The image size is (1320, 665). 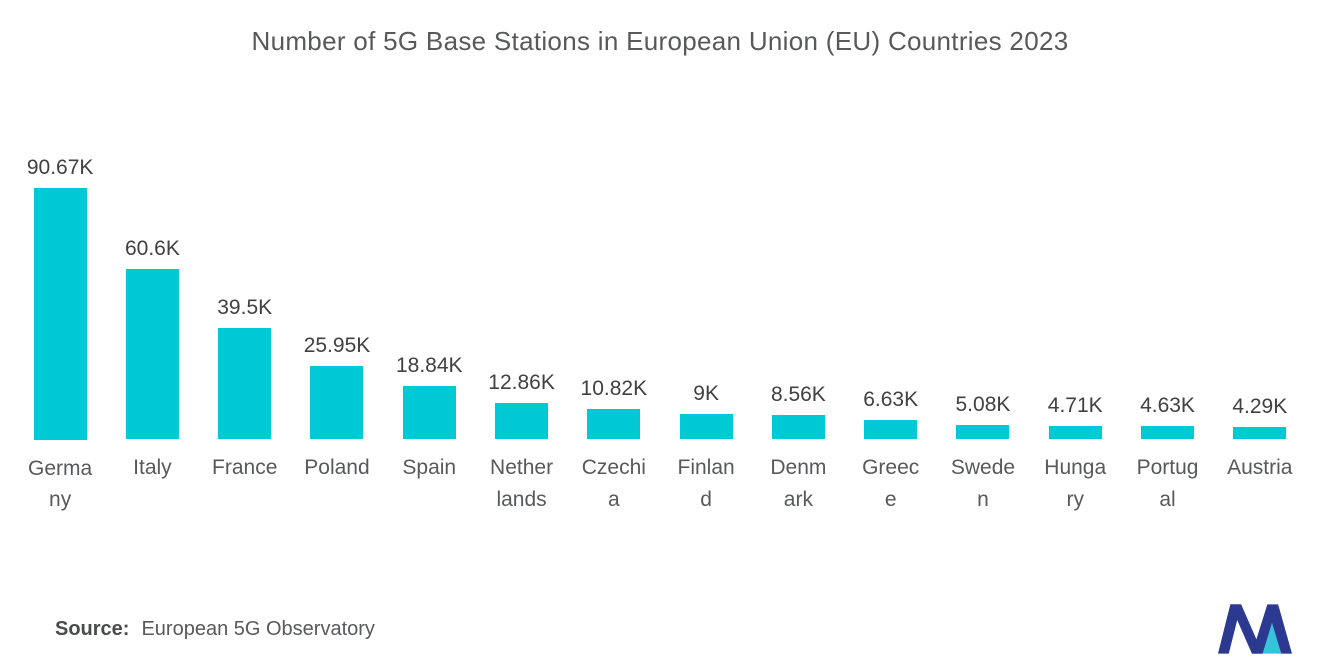 I want to click on bar-column: 9K Finlan d, so click(x=706, y=345).